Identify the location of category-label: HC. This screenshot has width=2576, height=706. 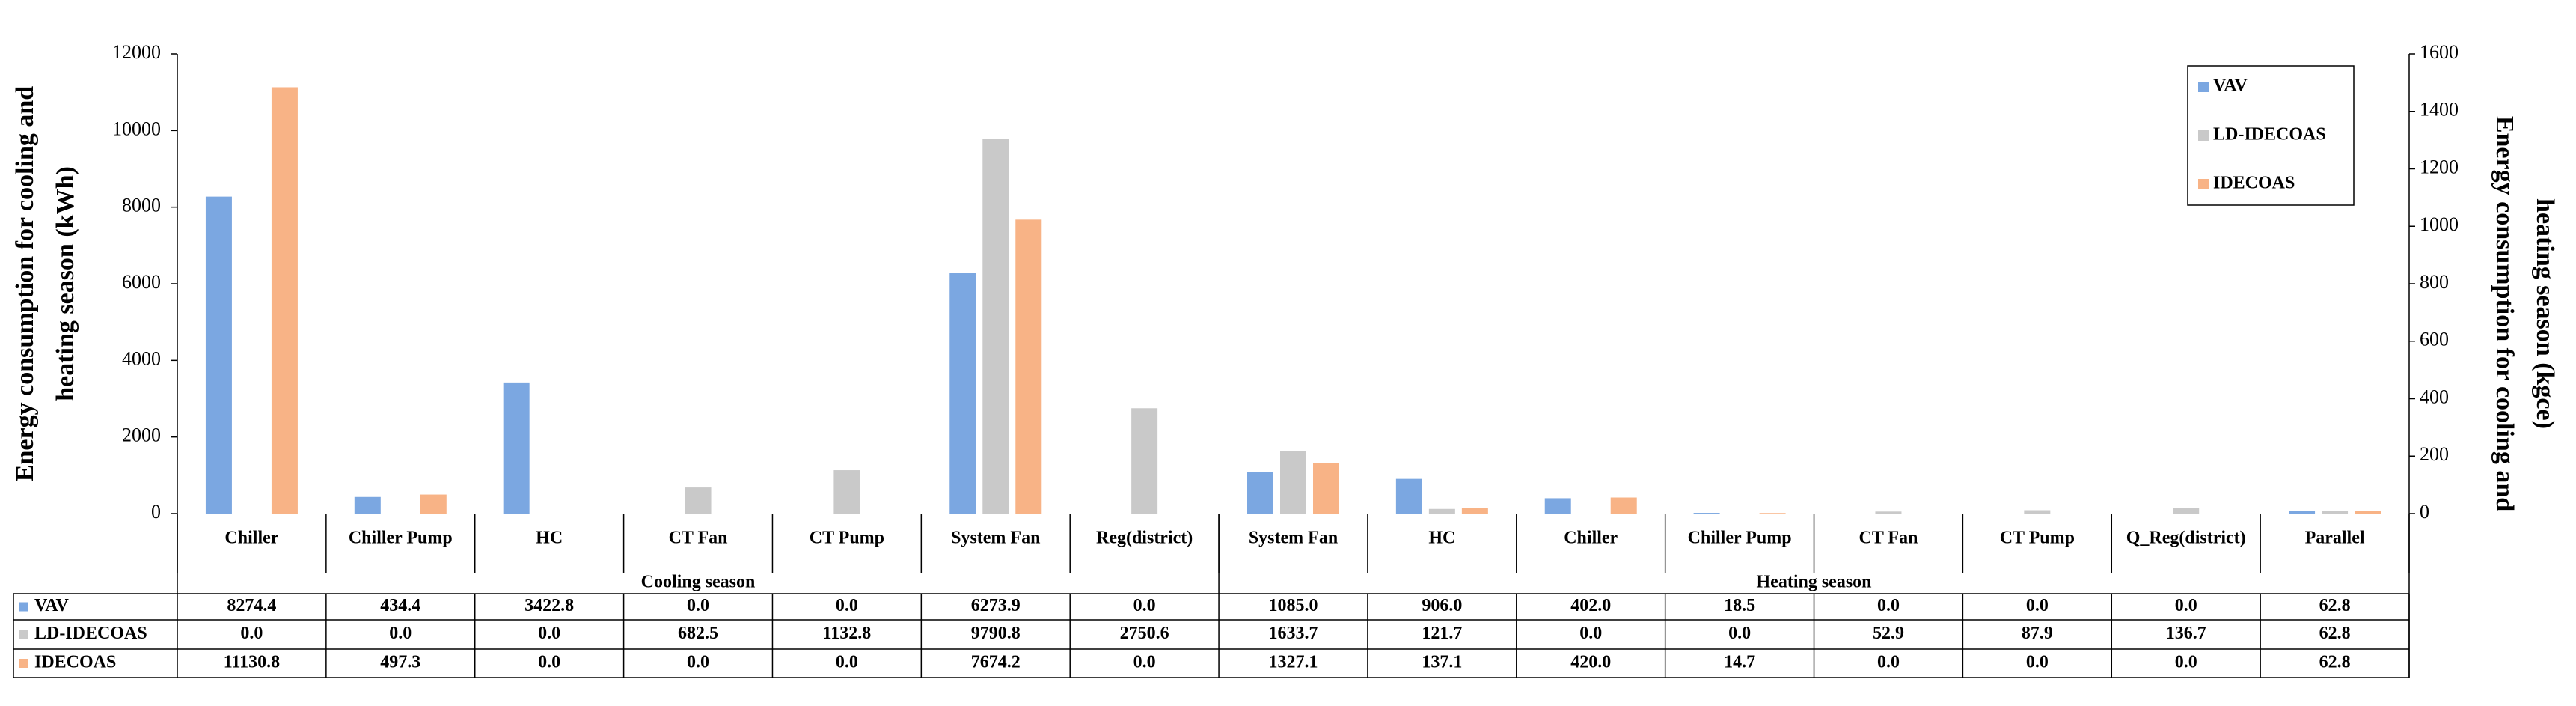
(549, 538).